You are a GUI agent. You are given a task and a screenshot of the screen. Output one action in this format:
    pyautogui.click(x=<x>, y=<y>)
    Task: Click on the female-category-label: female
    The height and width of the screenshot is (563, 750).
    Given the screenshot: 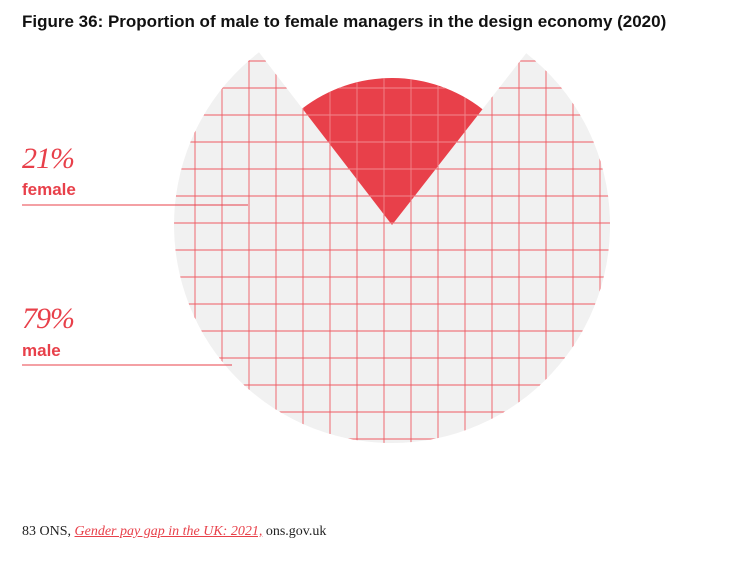 What is the action you would take?
    pyautogui.click(x=49, y=189)
    